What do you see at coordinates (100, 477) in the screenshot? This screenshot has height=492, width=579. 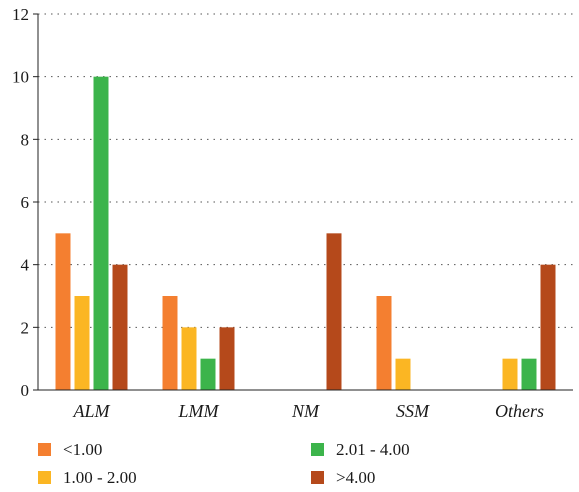 I see `legend-label: 1.00 - 2.00` at bounding box center [100, 477].